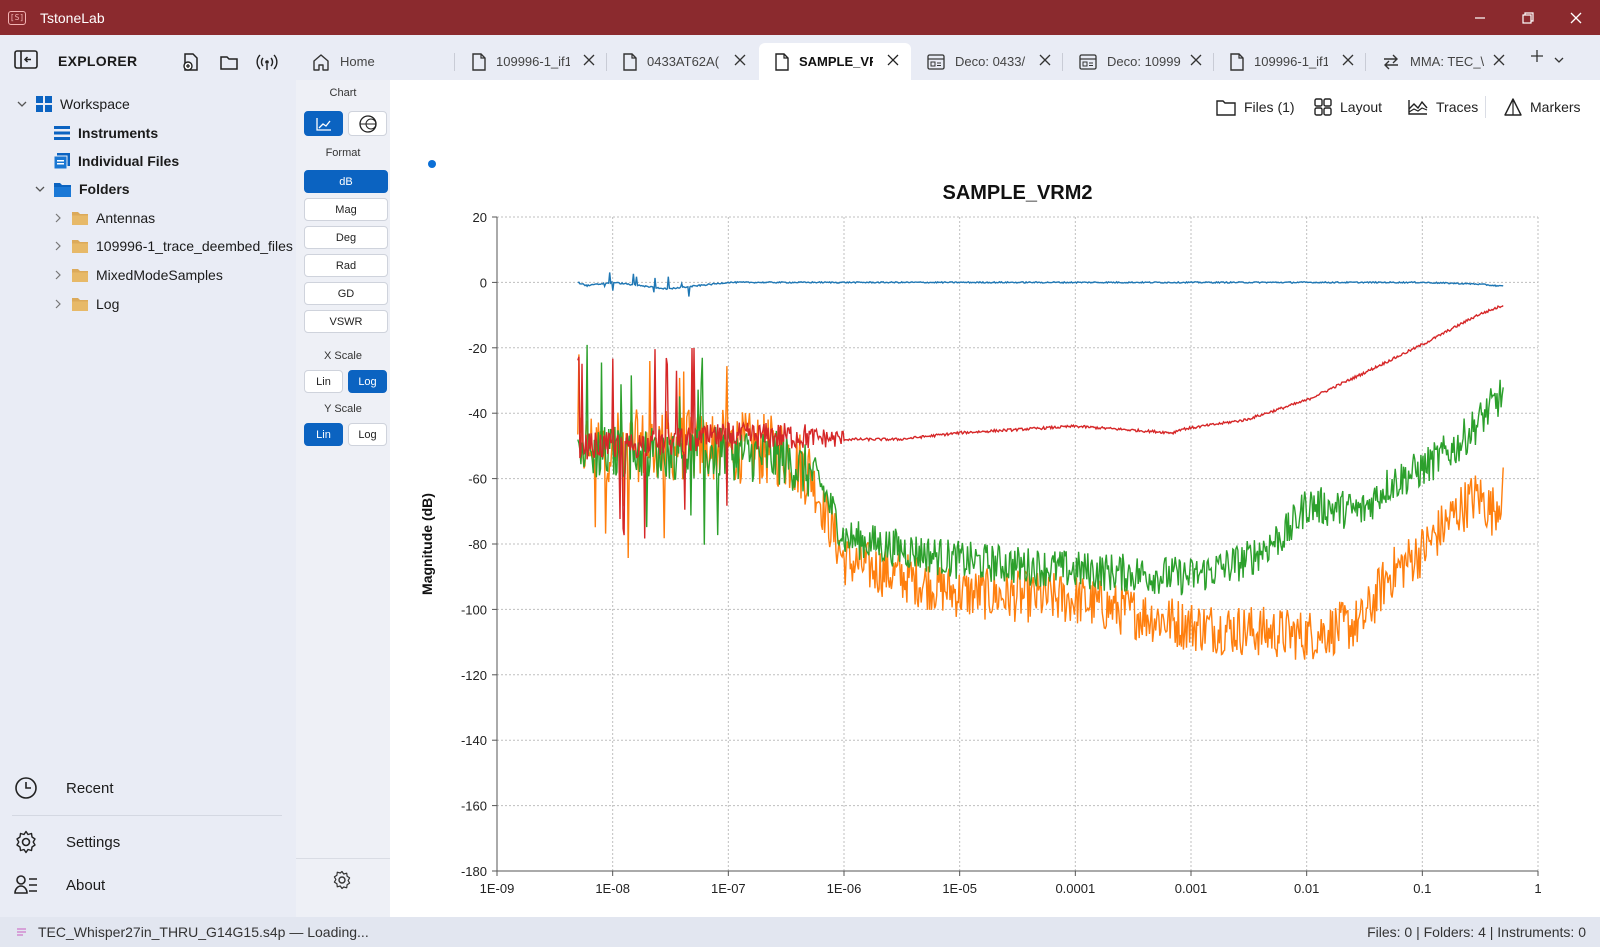 The width and height of the screenshot is (1600, 947). Describe the element at coordinates (73, 104) in the screenshot. I see `tree-item-workspace: Workspace` at that location.